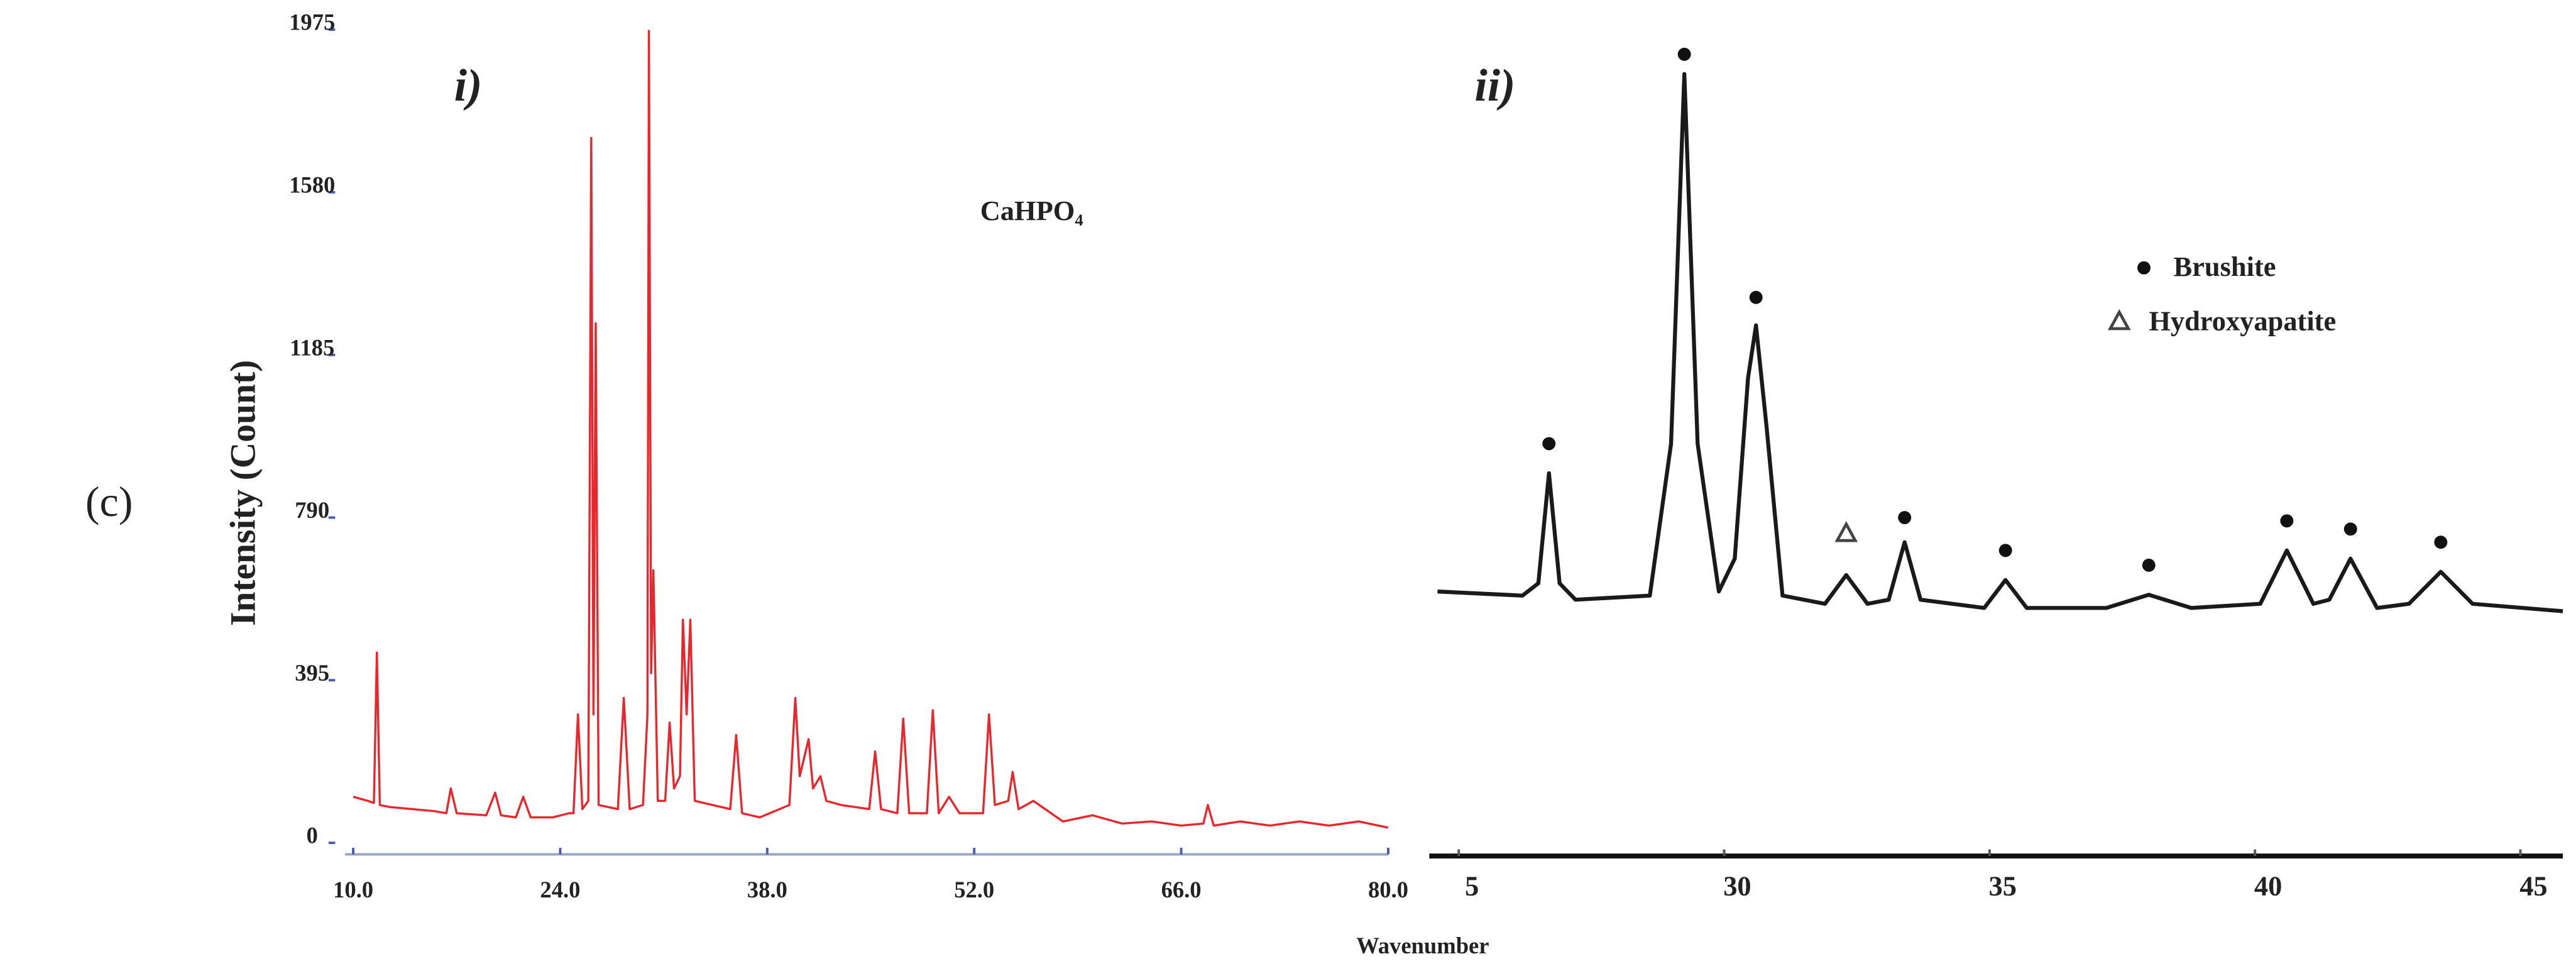 The height and width of the screenshot is (976, 2576). What do you see at coordinates (767, 890) in the screenshot?
I see `x-tick-label: 38.0` at bounding box center [767, 890].